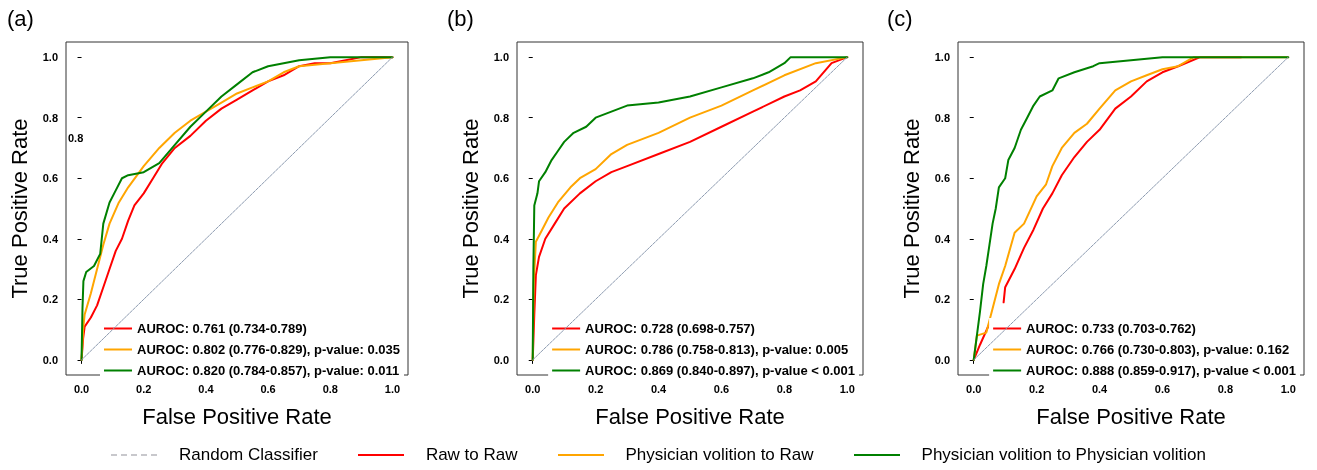 The height and width of the screenshot is (470, 1317). I want to click on legend-label: AUROC: 0.820 (0.784-0.857), p-value: 0.011, so click(268, 370).